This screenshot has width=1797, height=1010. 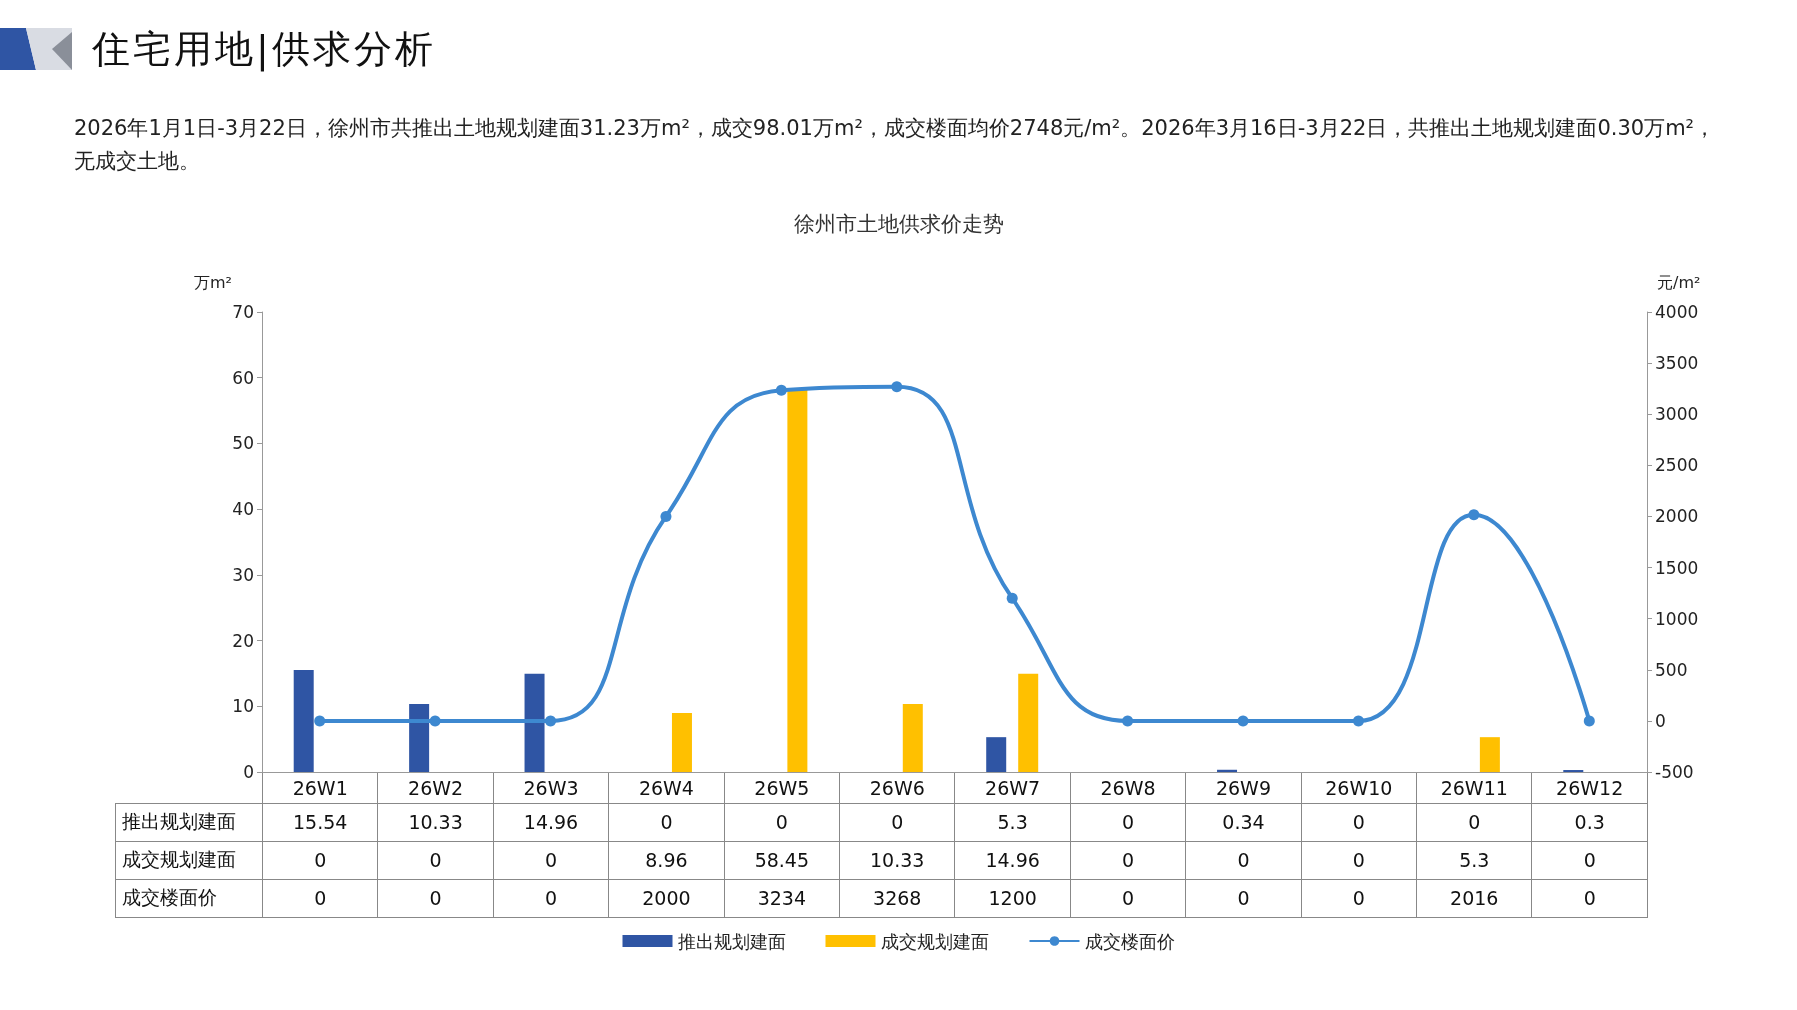 What do you see at coordinates (243, 443) in the screenshot?
I see `y-tick-label: 50` at bounding box center [243, 443].